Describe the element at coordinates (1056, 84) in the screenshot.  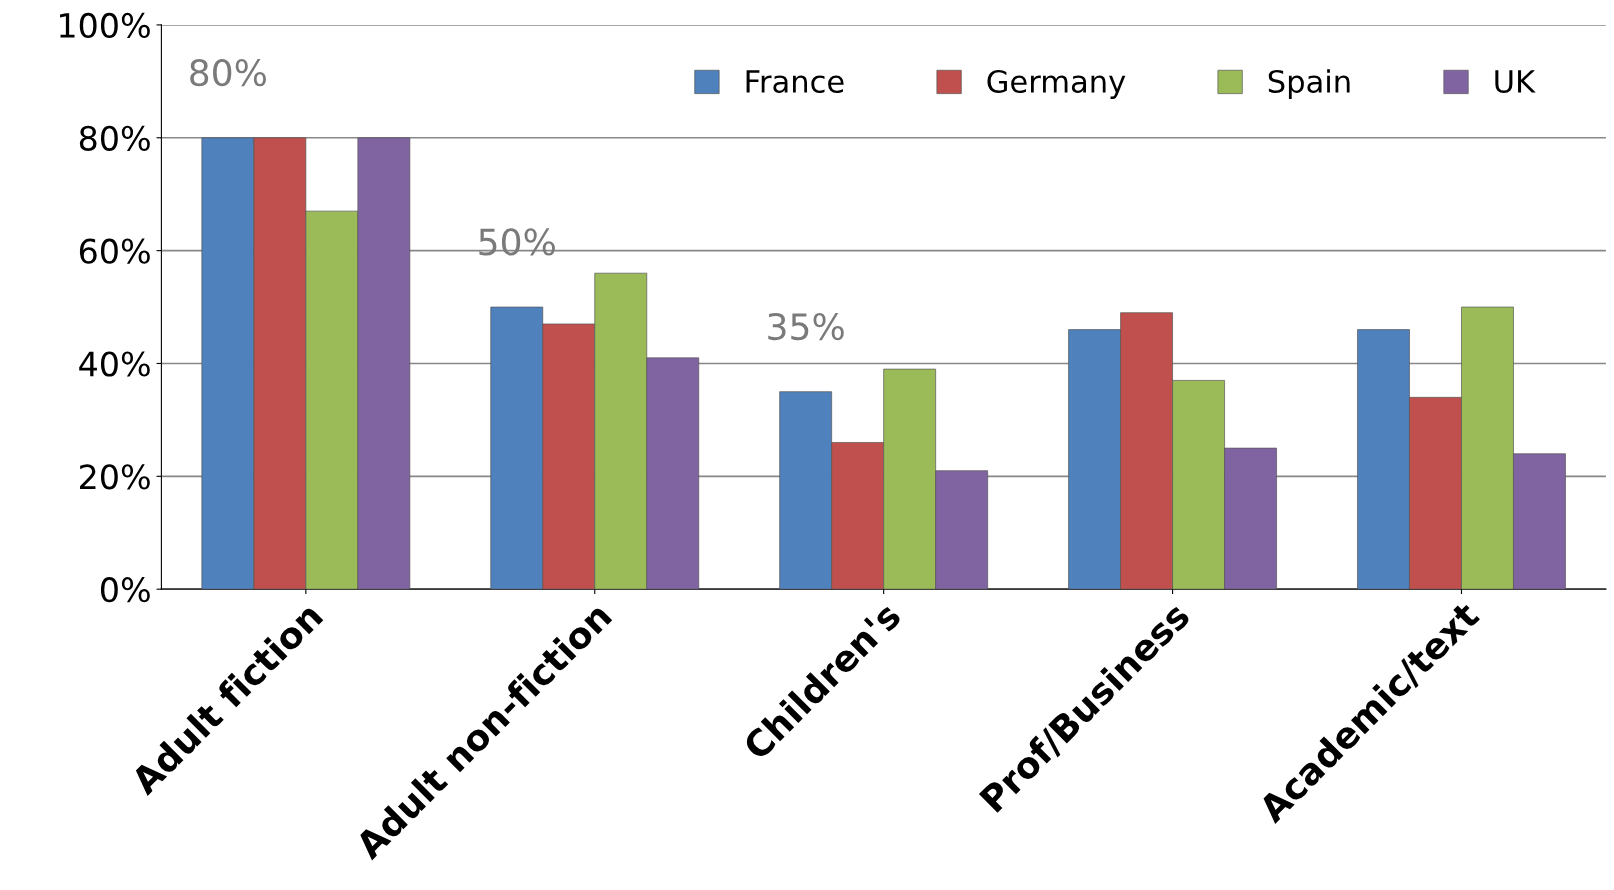
I see `legend-label: Germany` at that location.